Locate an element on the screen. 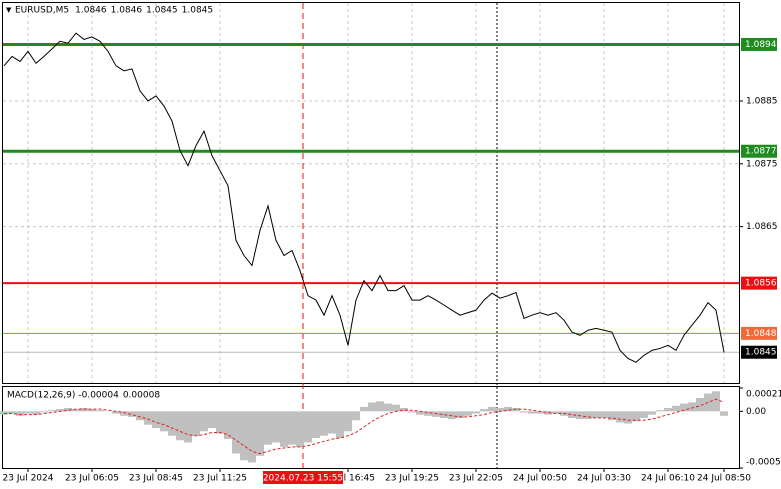 The image size is (781, 489). y-tick-label: 0.00 is located at coordinates (756, 412).